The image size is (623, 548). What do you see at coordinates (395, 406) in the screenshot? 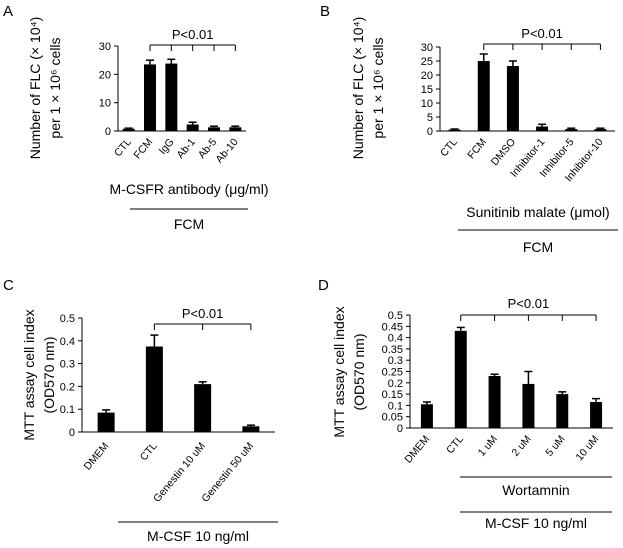
I see `panel-d-y-tick-label: 0.1` at bounding box center [395, 406].